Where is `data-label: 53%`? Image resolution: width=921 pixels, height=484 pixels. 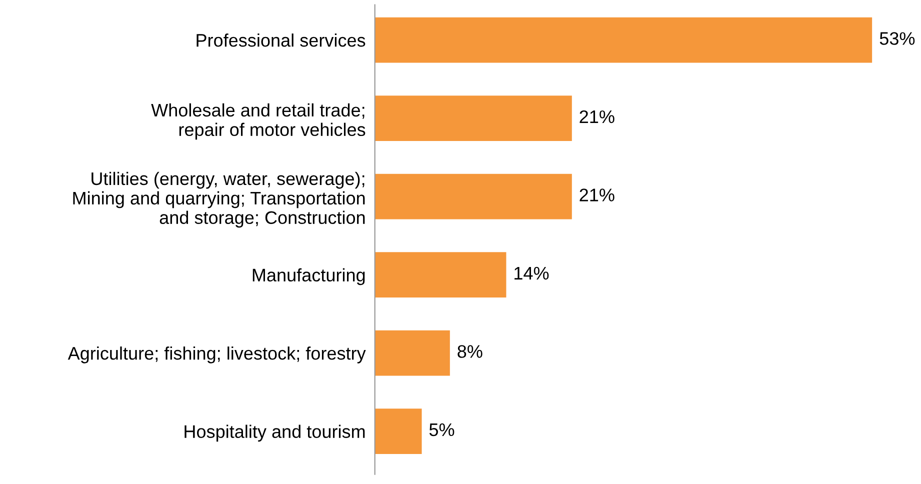
data-label: 53% is located at coordinates (897, 38).